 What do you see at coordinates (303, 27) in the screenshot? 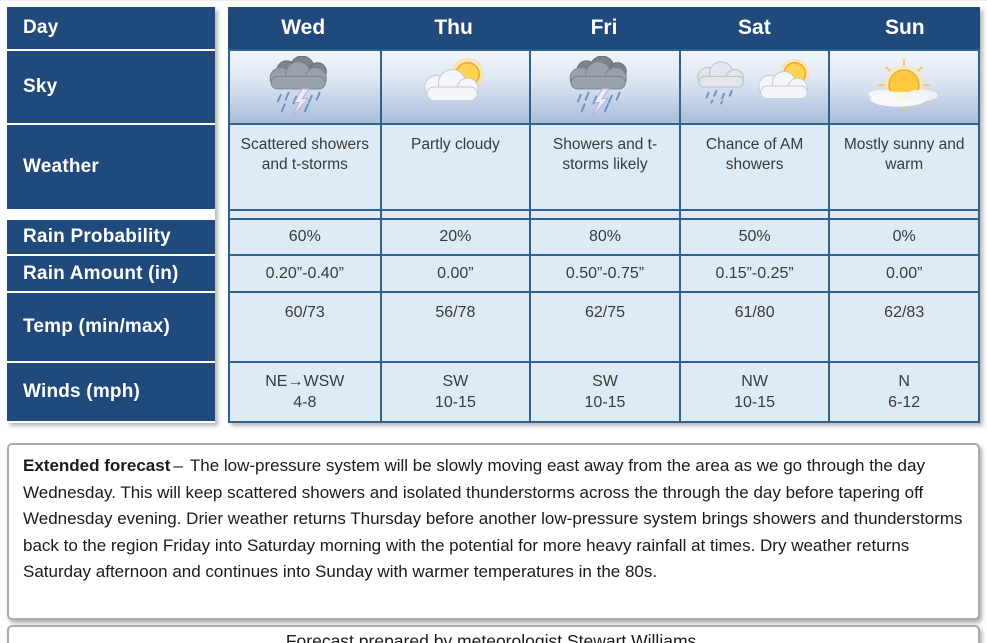
I see `day-header-wed: Wed` at bounding box center [303, 27].